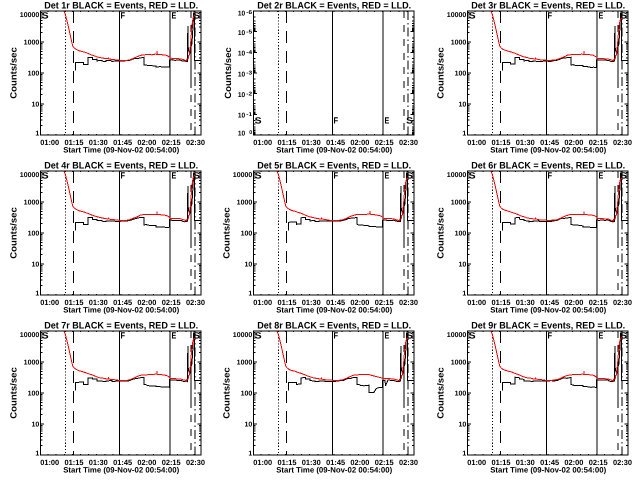 This screenshot has height=480, width=640. Describe the element at coordinates (121, 326) in the screenshot. I see `svg-text:Det 7r BLACK = Events, RED = L: Det 7r BLACK = Events, RED = LLD.` at that location.